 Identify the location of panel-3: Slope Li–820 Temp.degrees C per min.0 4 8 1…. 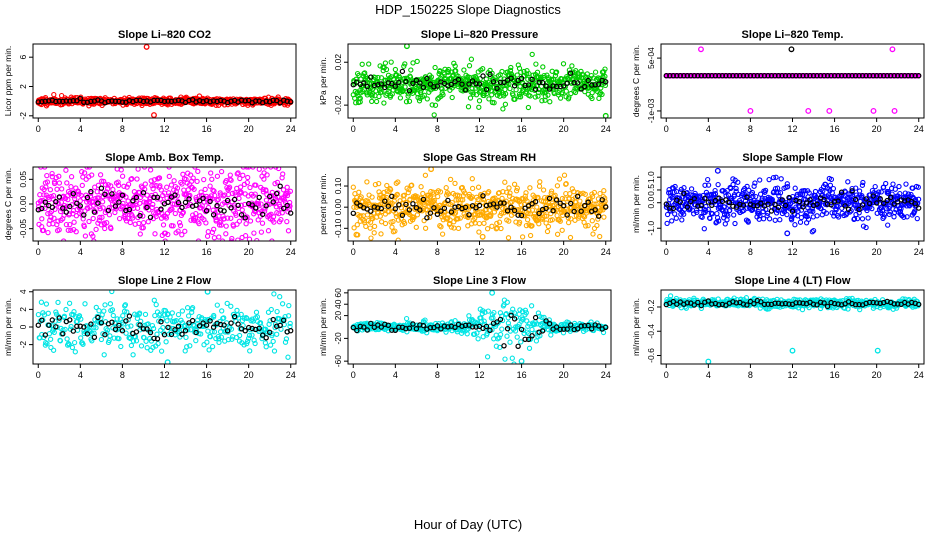
(778, 81).